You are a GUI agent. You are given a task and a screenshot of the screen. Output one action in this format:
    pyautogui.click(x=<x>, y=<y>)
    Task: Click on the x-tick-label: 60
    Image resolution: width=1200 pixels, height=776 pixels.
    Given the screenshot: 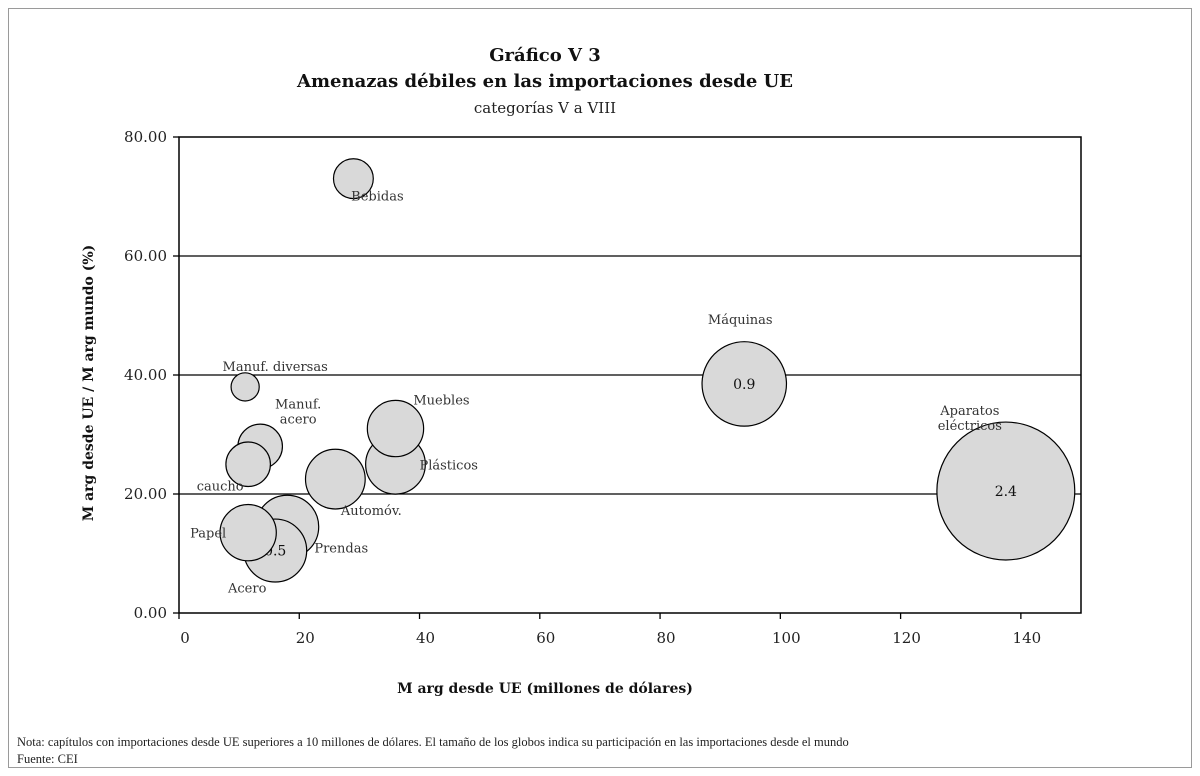 What is the action you would take?
    pyautogui.click(x=545, y=638)
    